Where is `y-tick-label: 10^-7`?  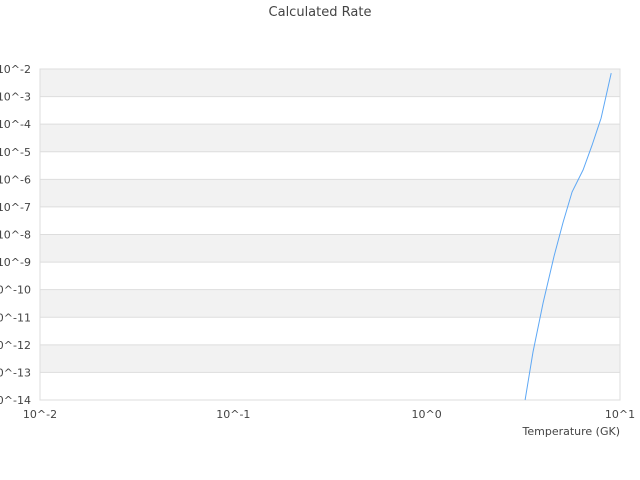 y-tick-label: 10^-7 is located at coordinates (15, 207).